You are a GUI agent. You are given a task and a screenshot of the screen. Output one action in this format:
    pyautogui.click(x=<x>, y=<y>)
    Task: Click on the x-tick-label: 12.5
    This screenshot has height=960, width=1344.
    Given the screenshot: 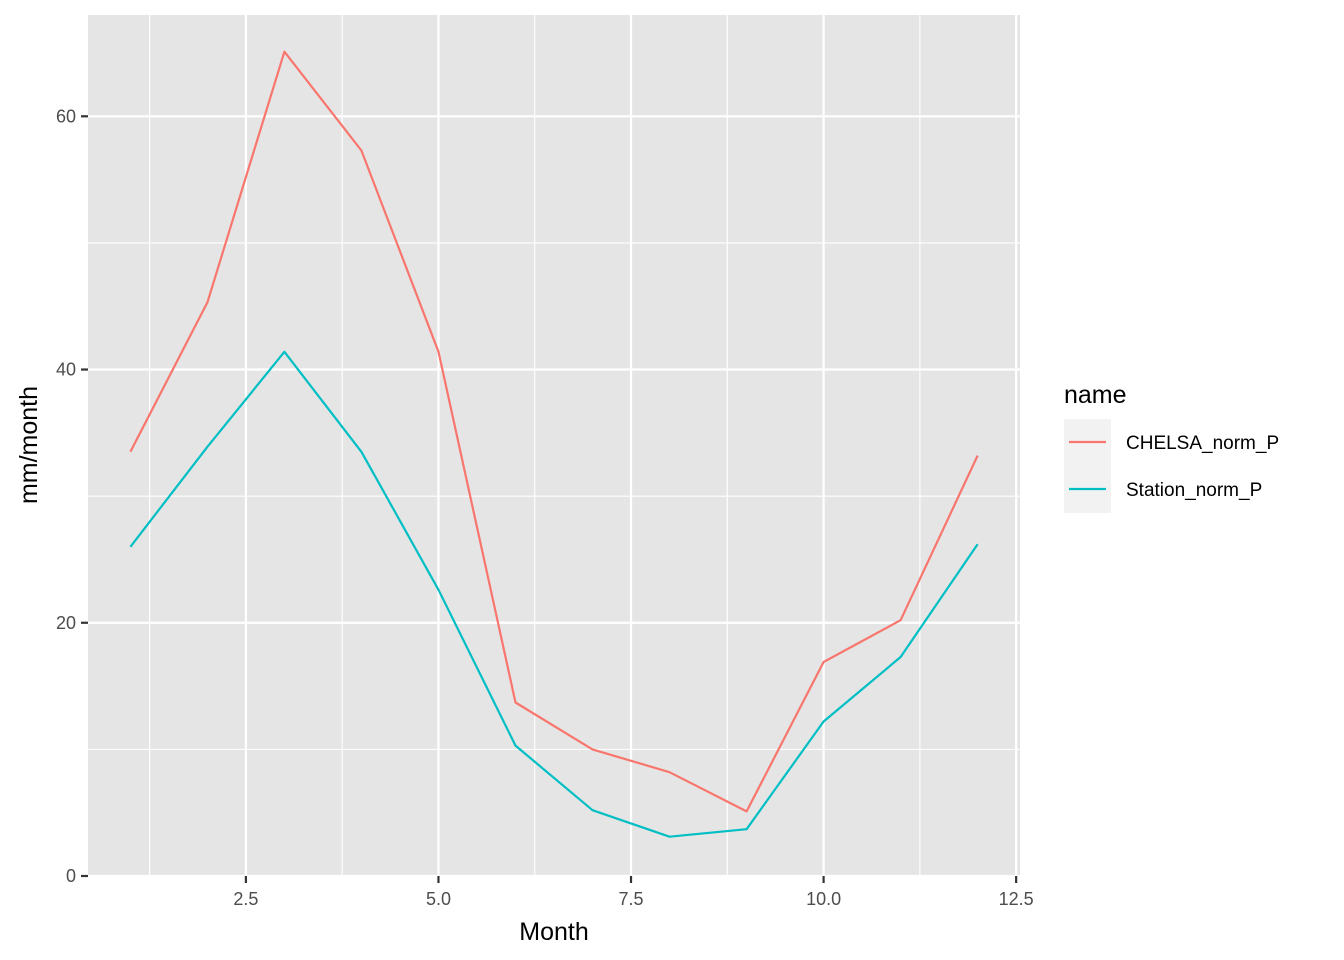 What is the action you would take?
    pyautogui.click(x=1016, y=899)
    